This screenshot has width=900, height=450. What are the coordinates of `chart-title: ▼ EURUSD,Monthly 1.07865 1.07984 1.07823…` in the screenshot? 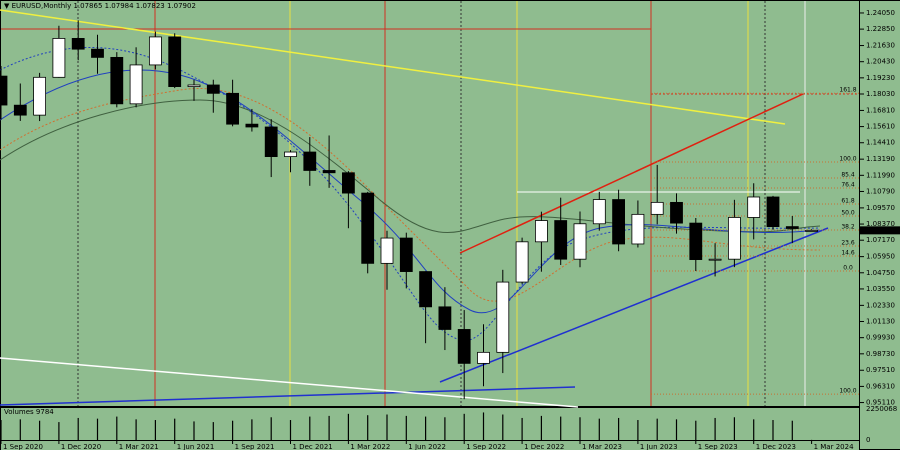 It's located at (100, 6).